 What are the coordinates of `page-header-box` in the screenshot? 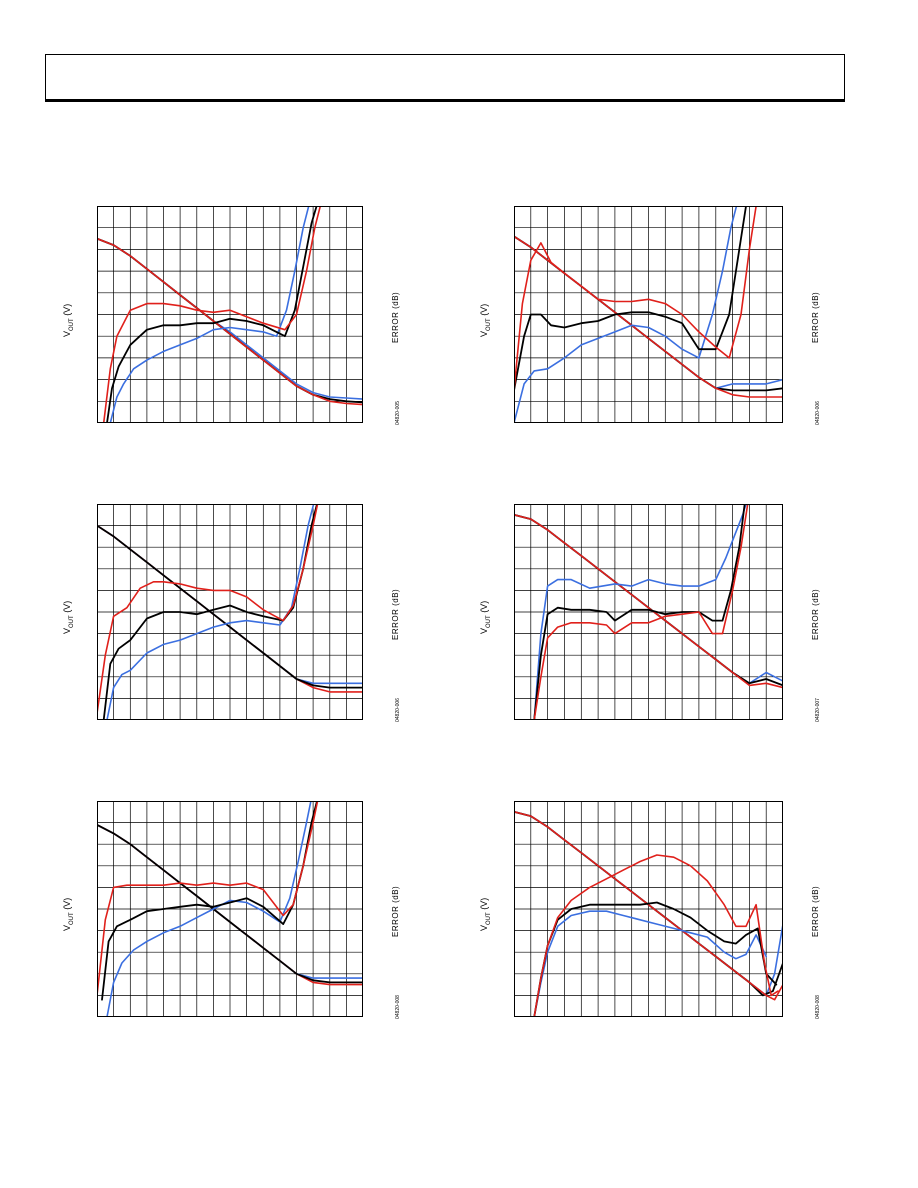 It's located at (445, 78).